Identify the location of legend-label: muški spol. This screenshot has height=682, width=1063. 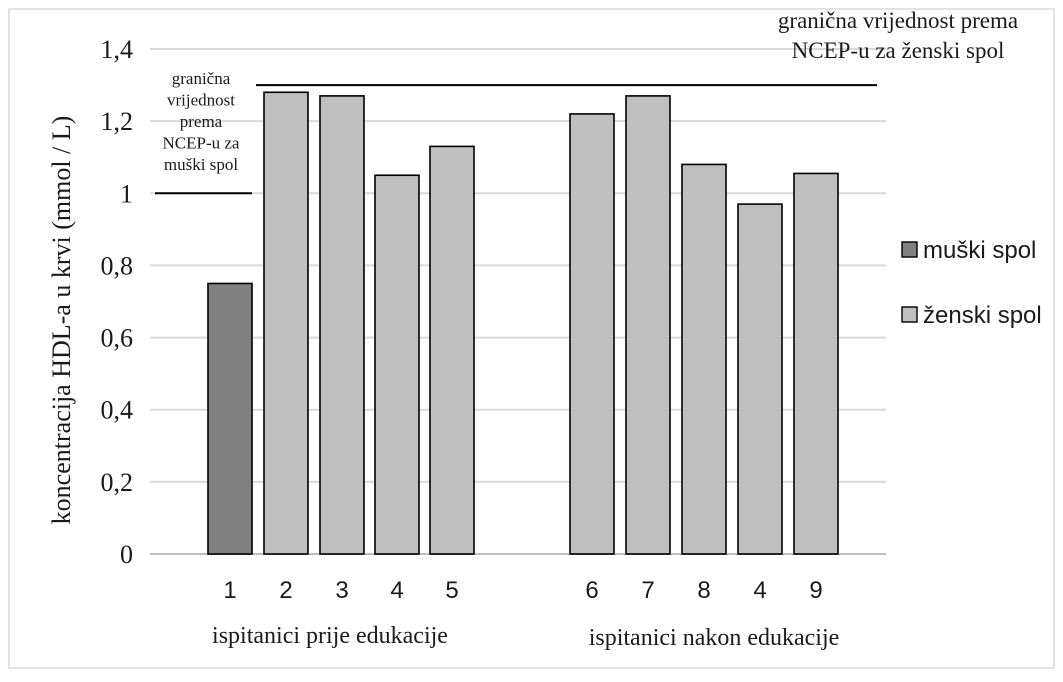
(979, 250).